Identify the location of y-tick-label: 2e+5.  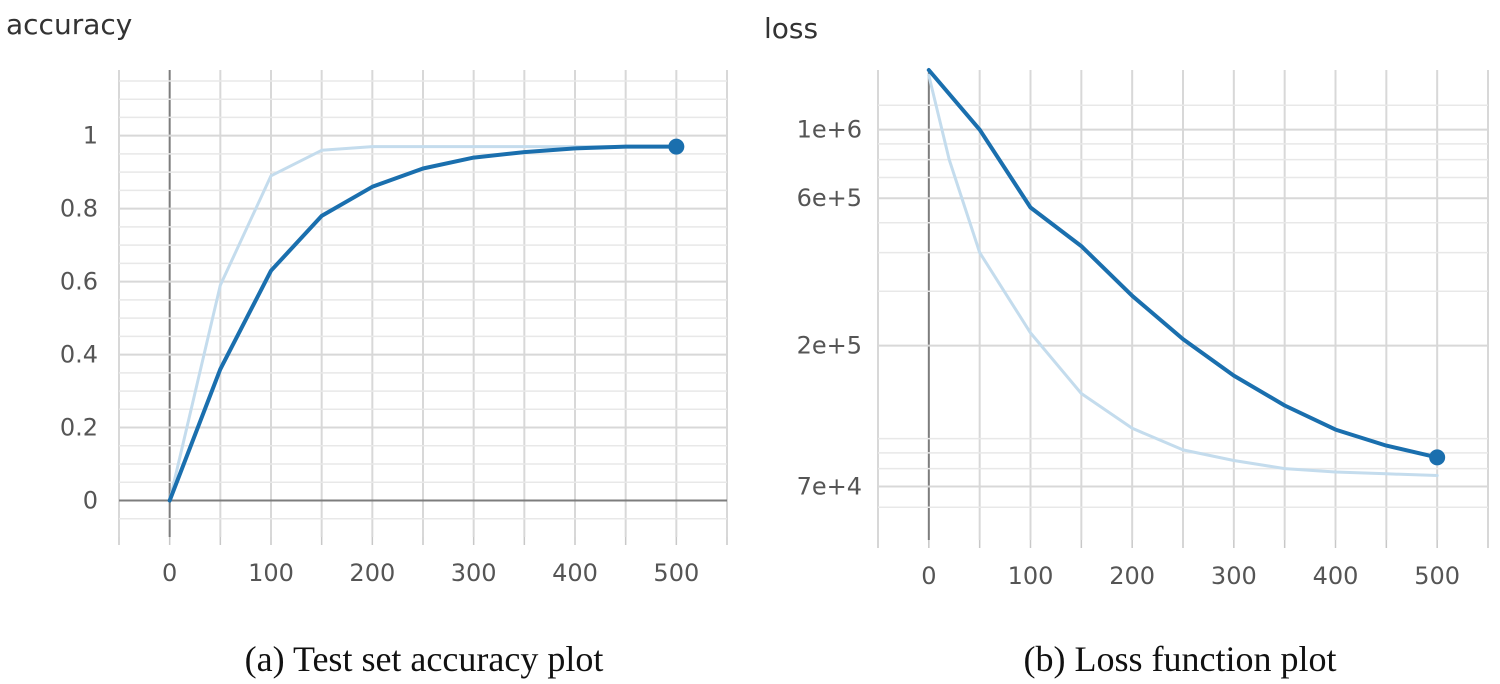
(829, 346).